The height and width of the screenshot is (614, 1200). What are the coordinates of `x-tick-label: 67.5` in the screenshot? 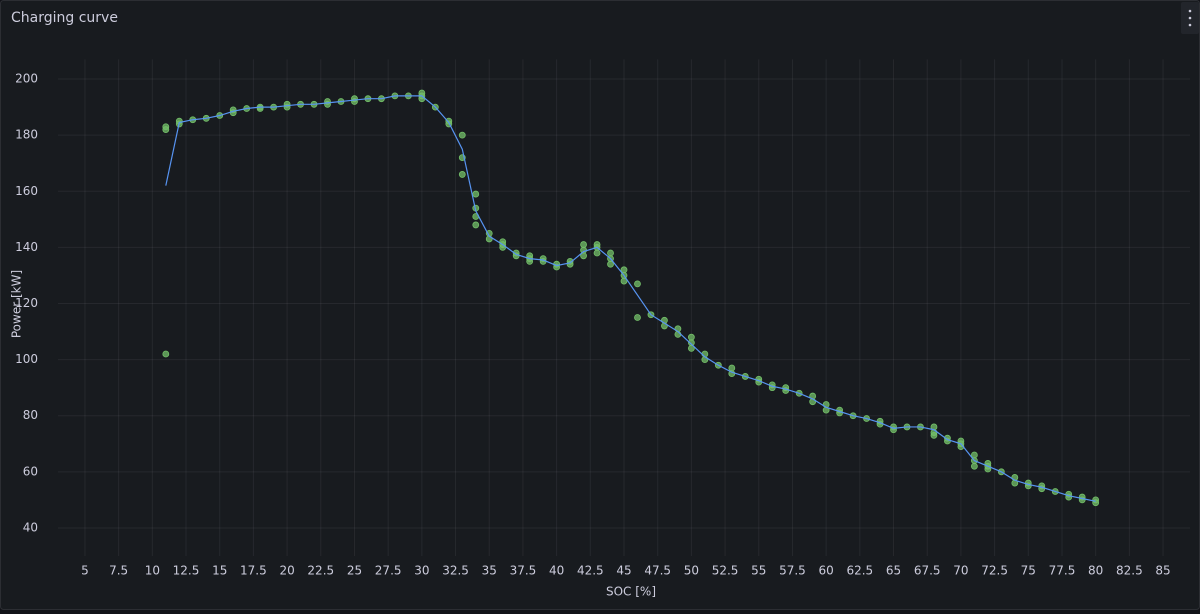 It's located at (927, 571).